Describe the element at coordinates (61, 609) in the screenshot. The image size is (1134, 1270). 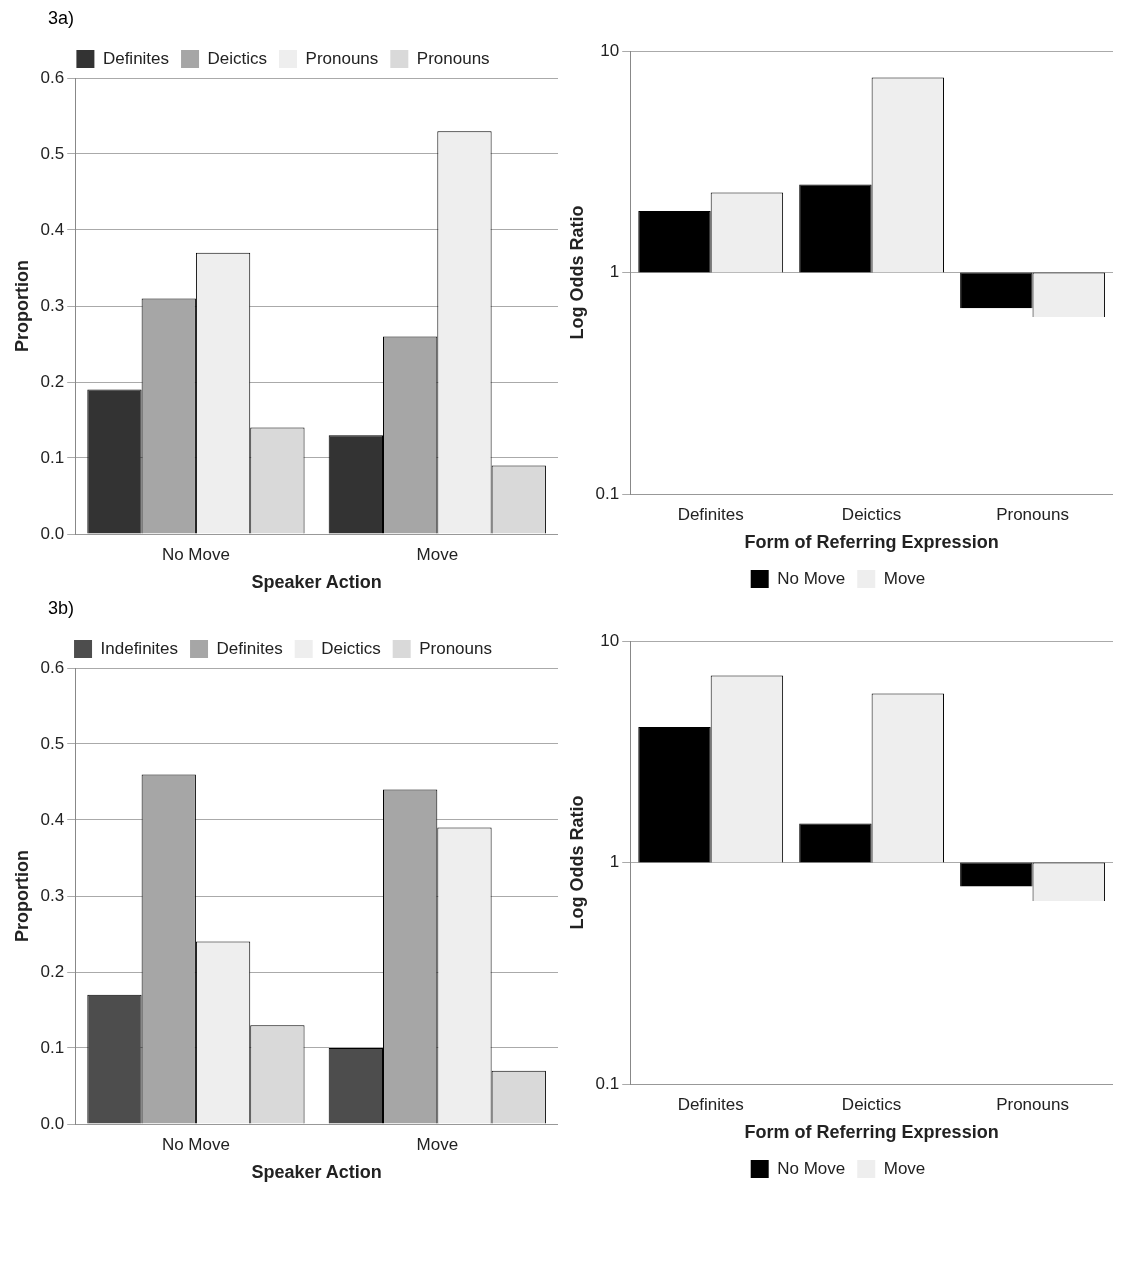
I see `chart-title: 3b)` at that location.